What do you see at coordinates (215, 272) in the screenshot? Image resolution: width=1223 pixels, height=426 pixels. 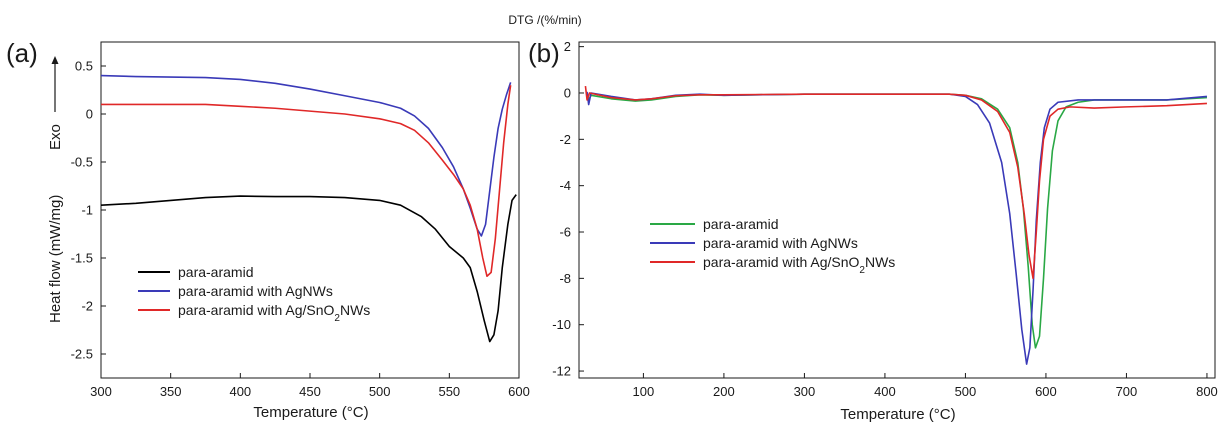 I see `panel-a-legend-label: para-aramid` at bounding box center [215, 272].